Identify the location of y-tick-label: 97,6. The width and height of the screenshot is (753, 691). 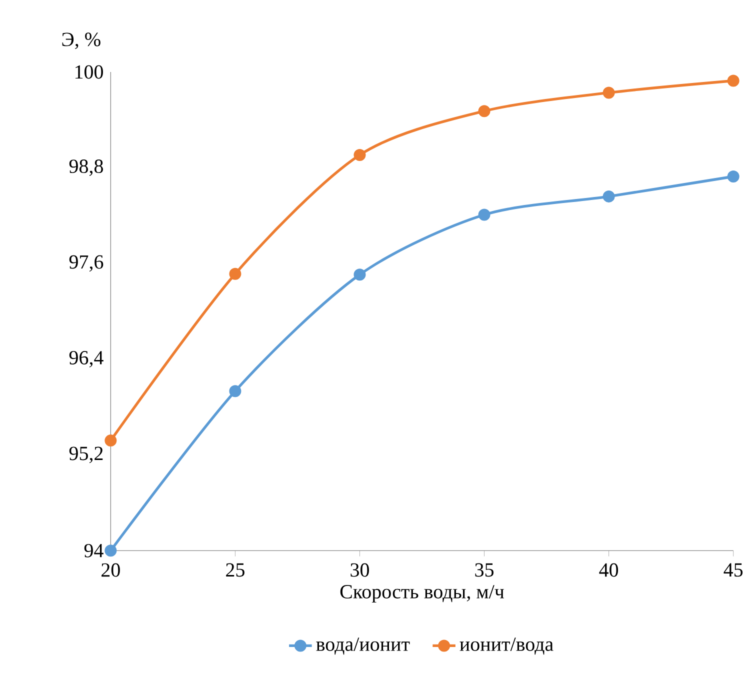
(86, 263).